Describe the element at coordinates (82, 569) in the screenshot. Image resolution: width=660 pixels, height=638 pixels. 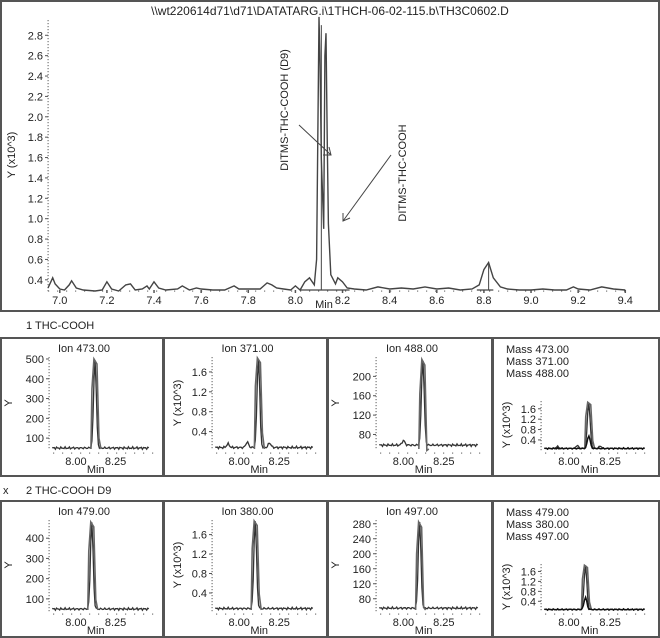
I see `ion-panel-479: 100 200 300 400 8.00 8.25 Min Y Ion 479.00` at that location.